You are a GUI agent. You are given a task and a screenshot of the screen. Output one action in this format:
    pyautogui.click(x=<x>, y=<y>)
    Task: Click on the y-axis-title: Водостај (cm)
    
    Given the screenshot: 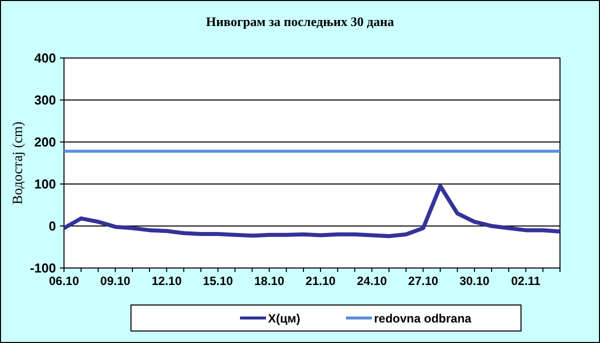 What is the action you would take?
    pyautogui.click(x=18, y=162)
    